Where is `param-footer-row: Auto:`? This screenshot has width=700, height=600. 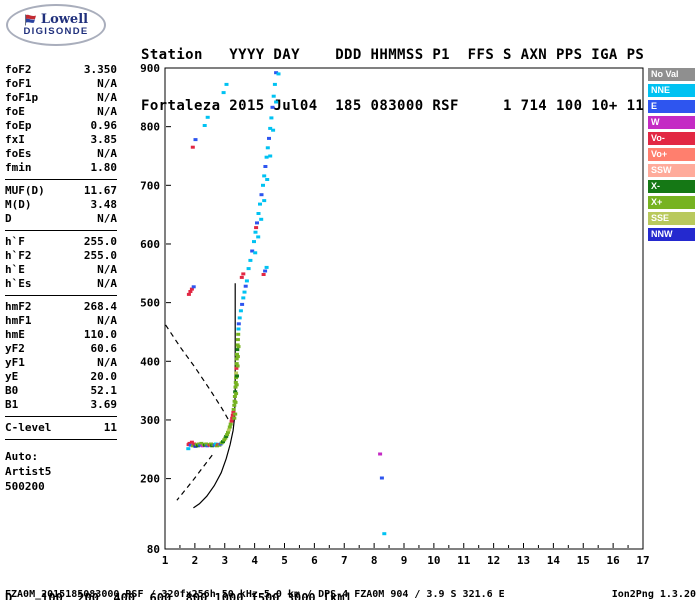
param-footer-row: Auto: is located at coordinates (22, 456).